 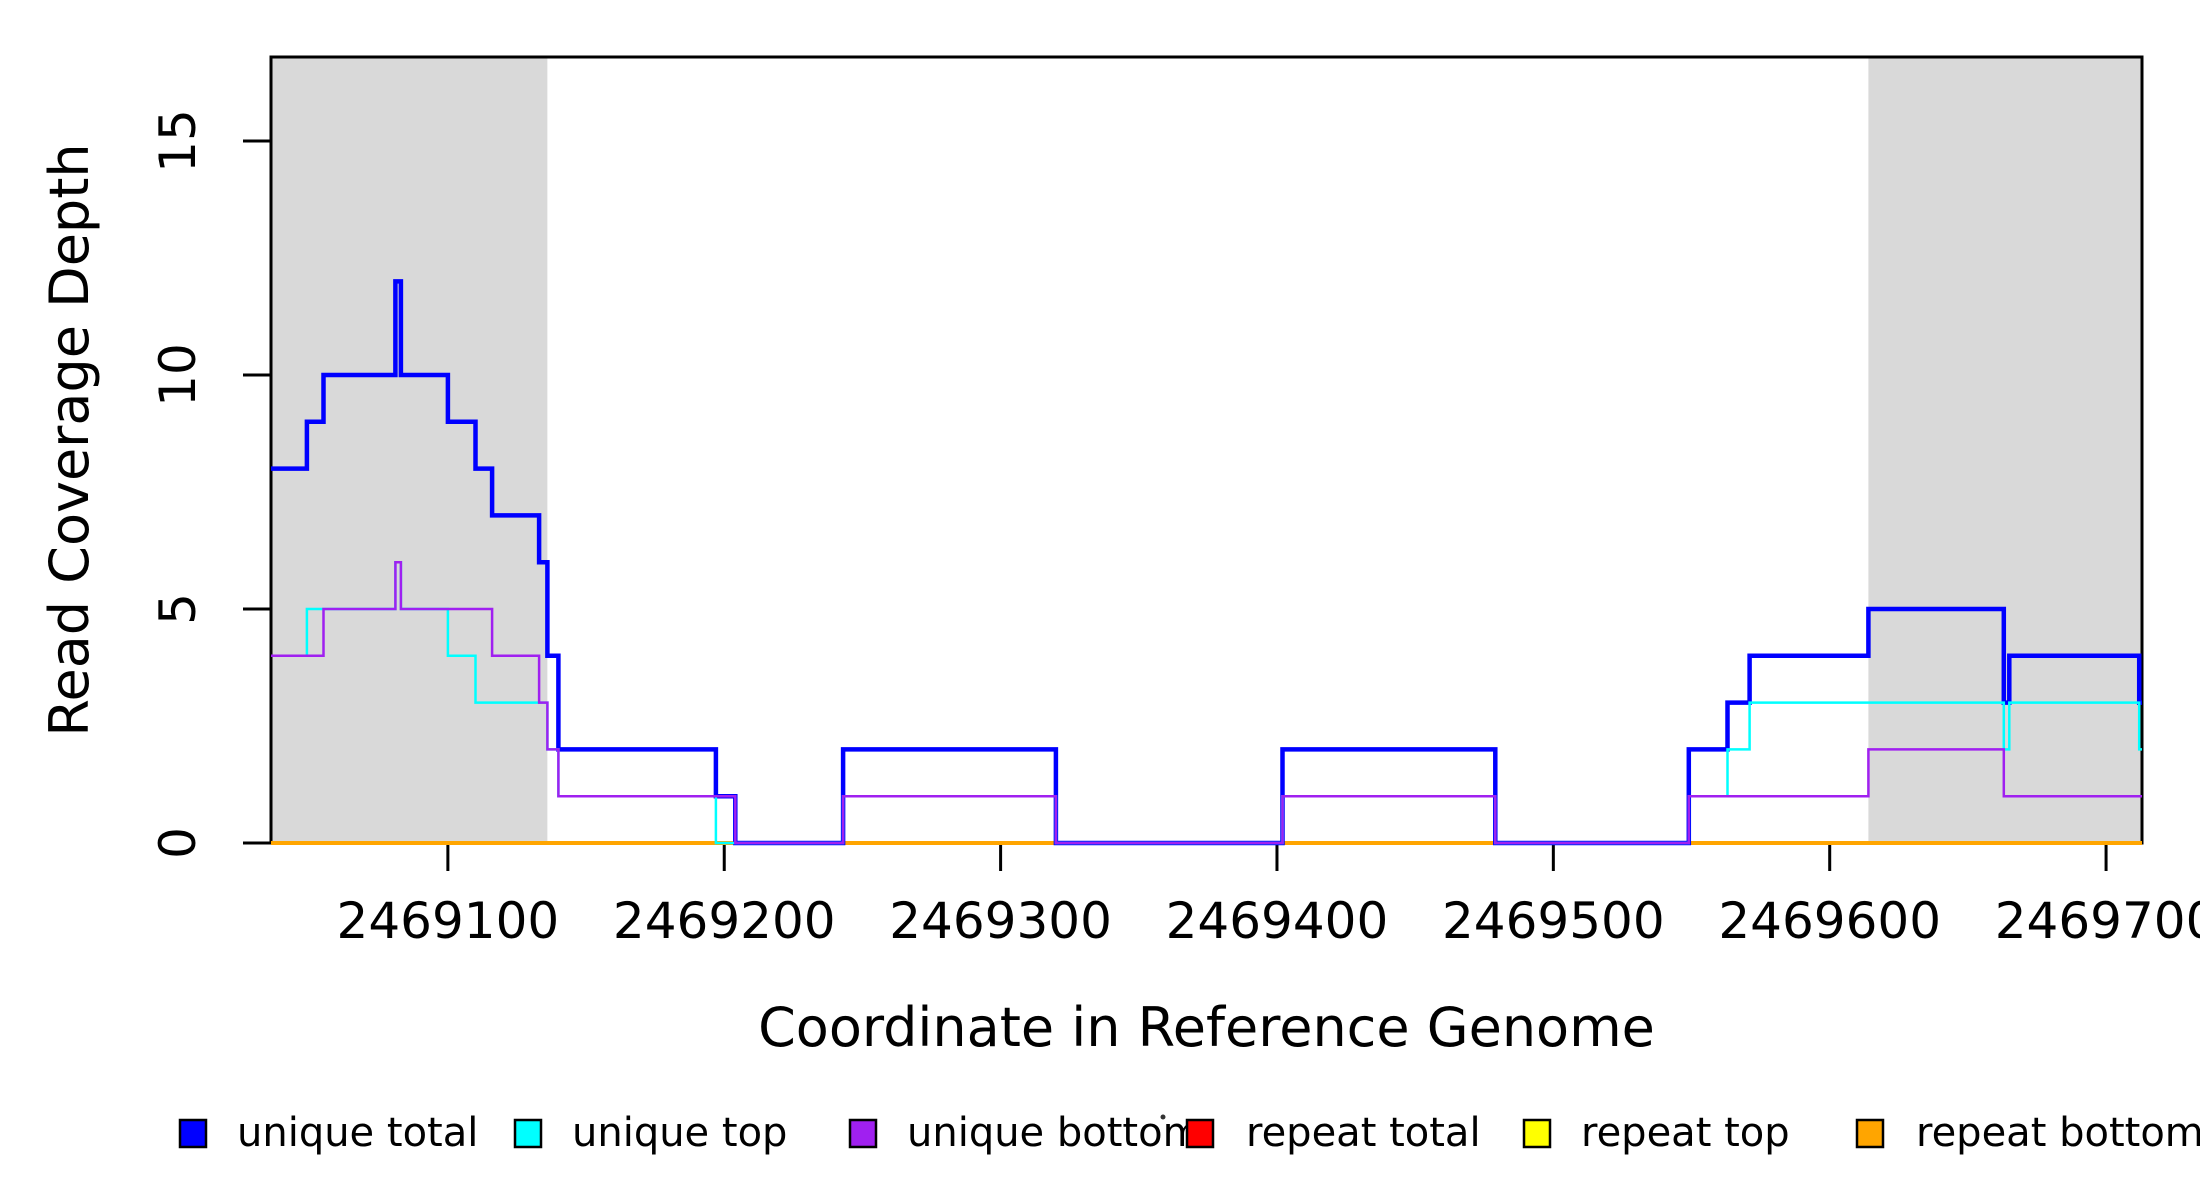 I want to click on legend-item-repeat-top: repeat top, so click(x=1656, y=1133).